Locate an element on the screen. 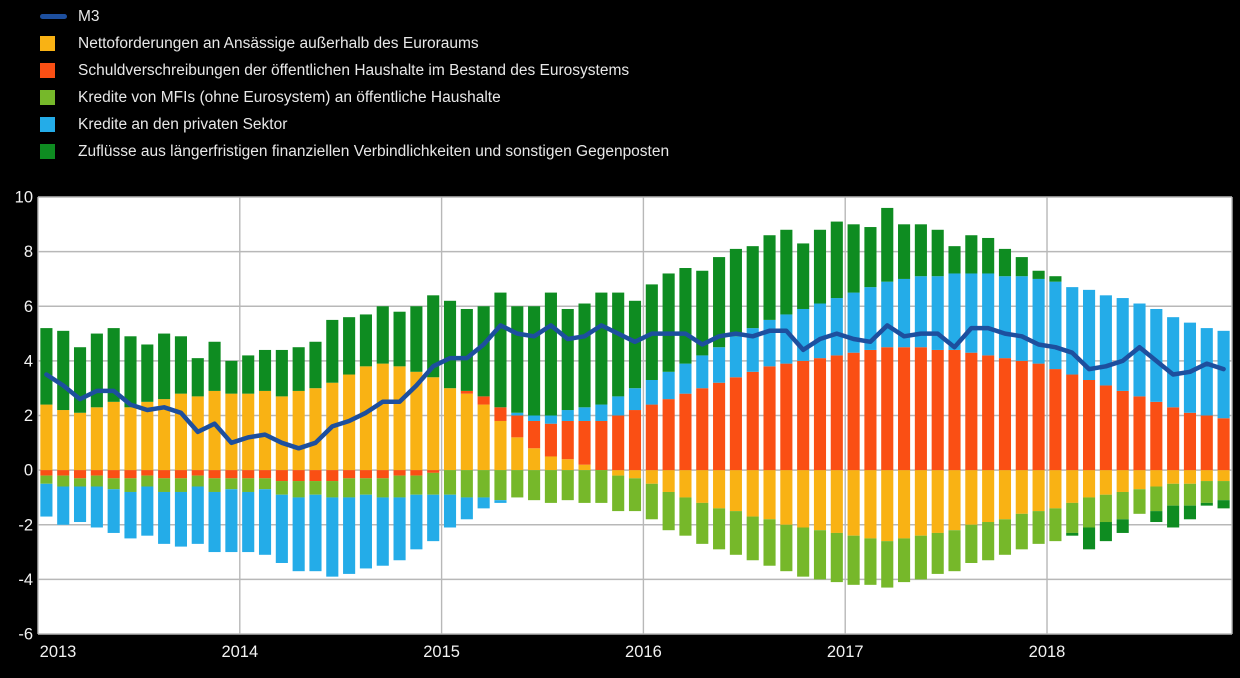 This screenshot has width=1240, height=678. x-tick-label: 2018 is located at coordinates (1047, 652).